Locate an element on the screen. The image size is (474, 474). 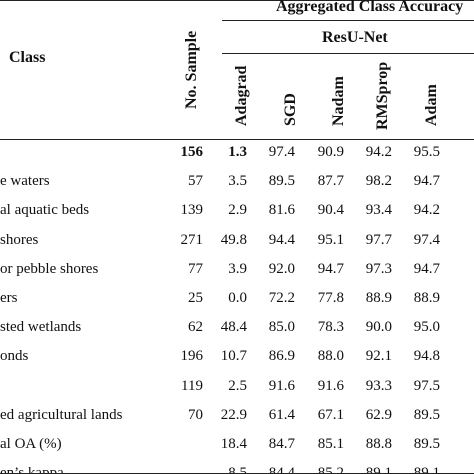
header-bottom-rule is located at coordinates (237, 139).